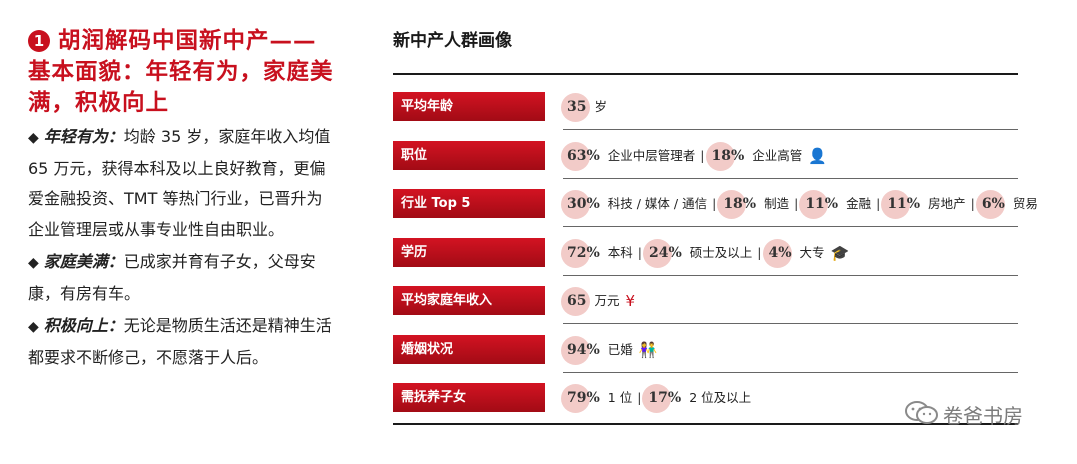 The width and height of the screenshot is (1077, 464). What do you see at coordinates (618, 252) in the screenshot?
I see `stat-label: 本科` at bounding box center [618, 252].